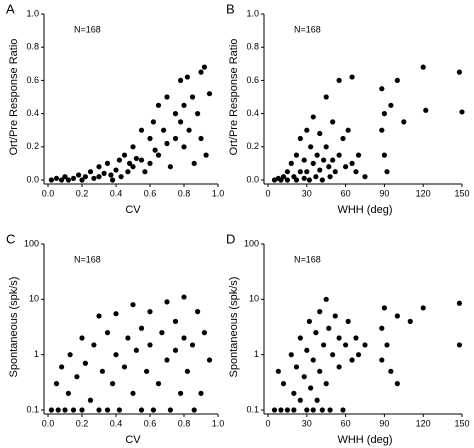 Image resolution: width=474 pixels, height=448 pixels. I want to click on panel-label: A, so click(10, 8).